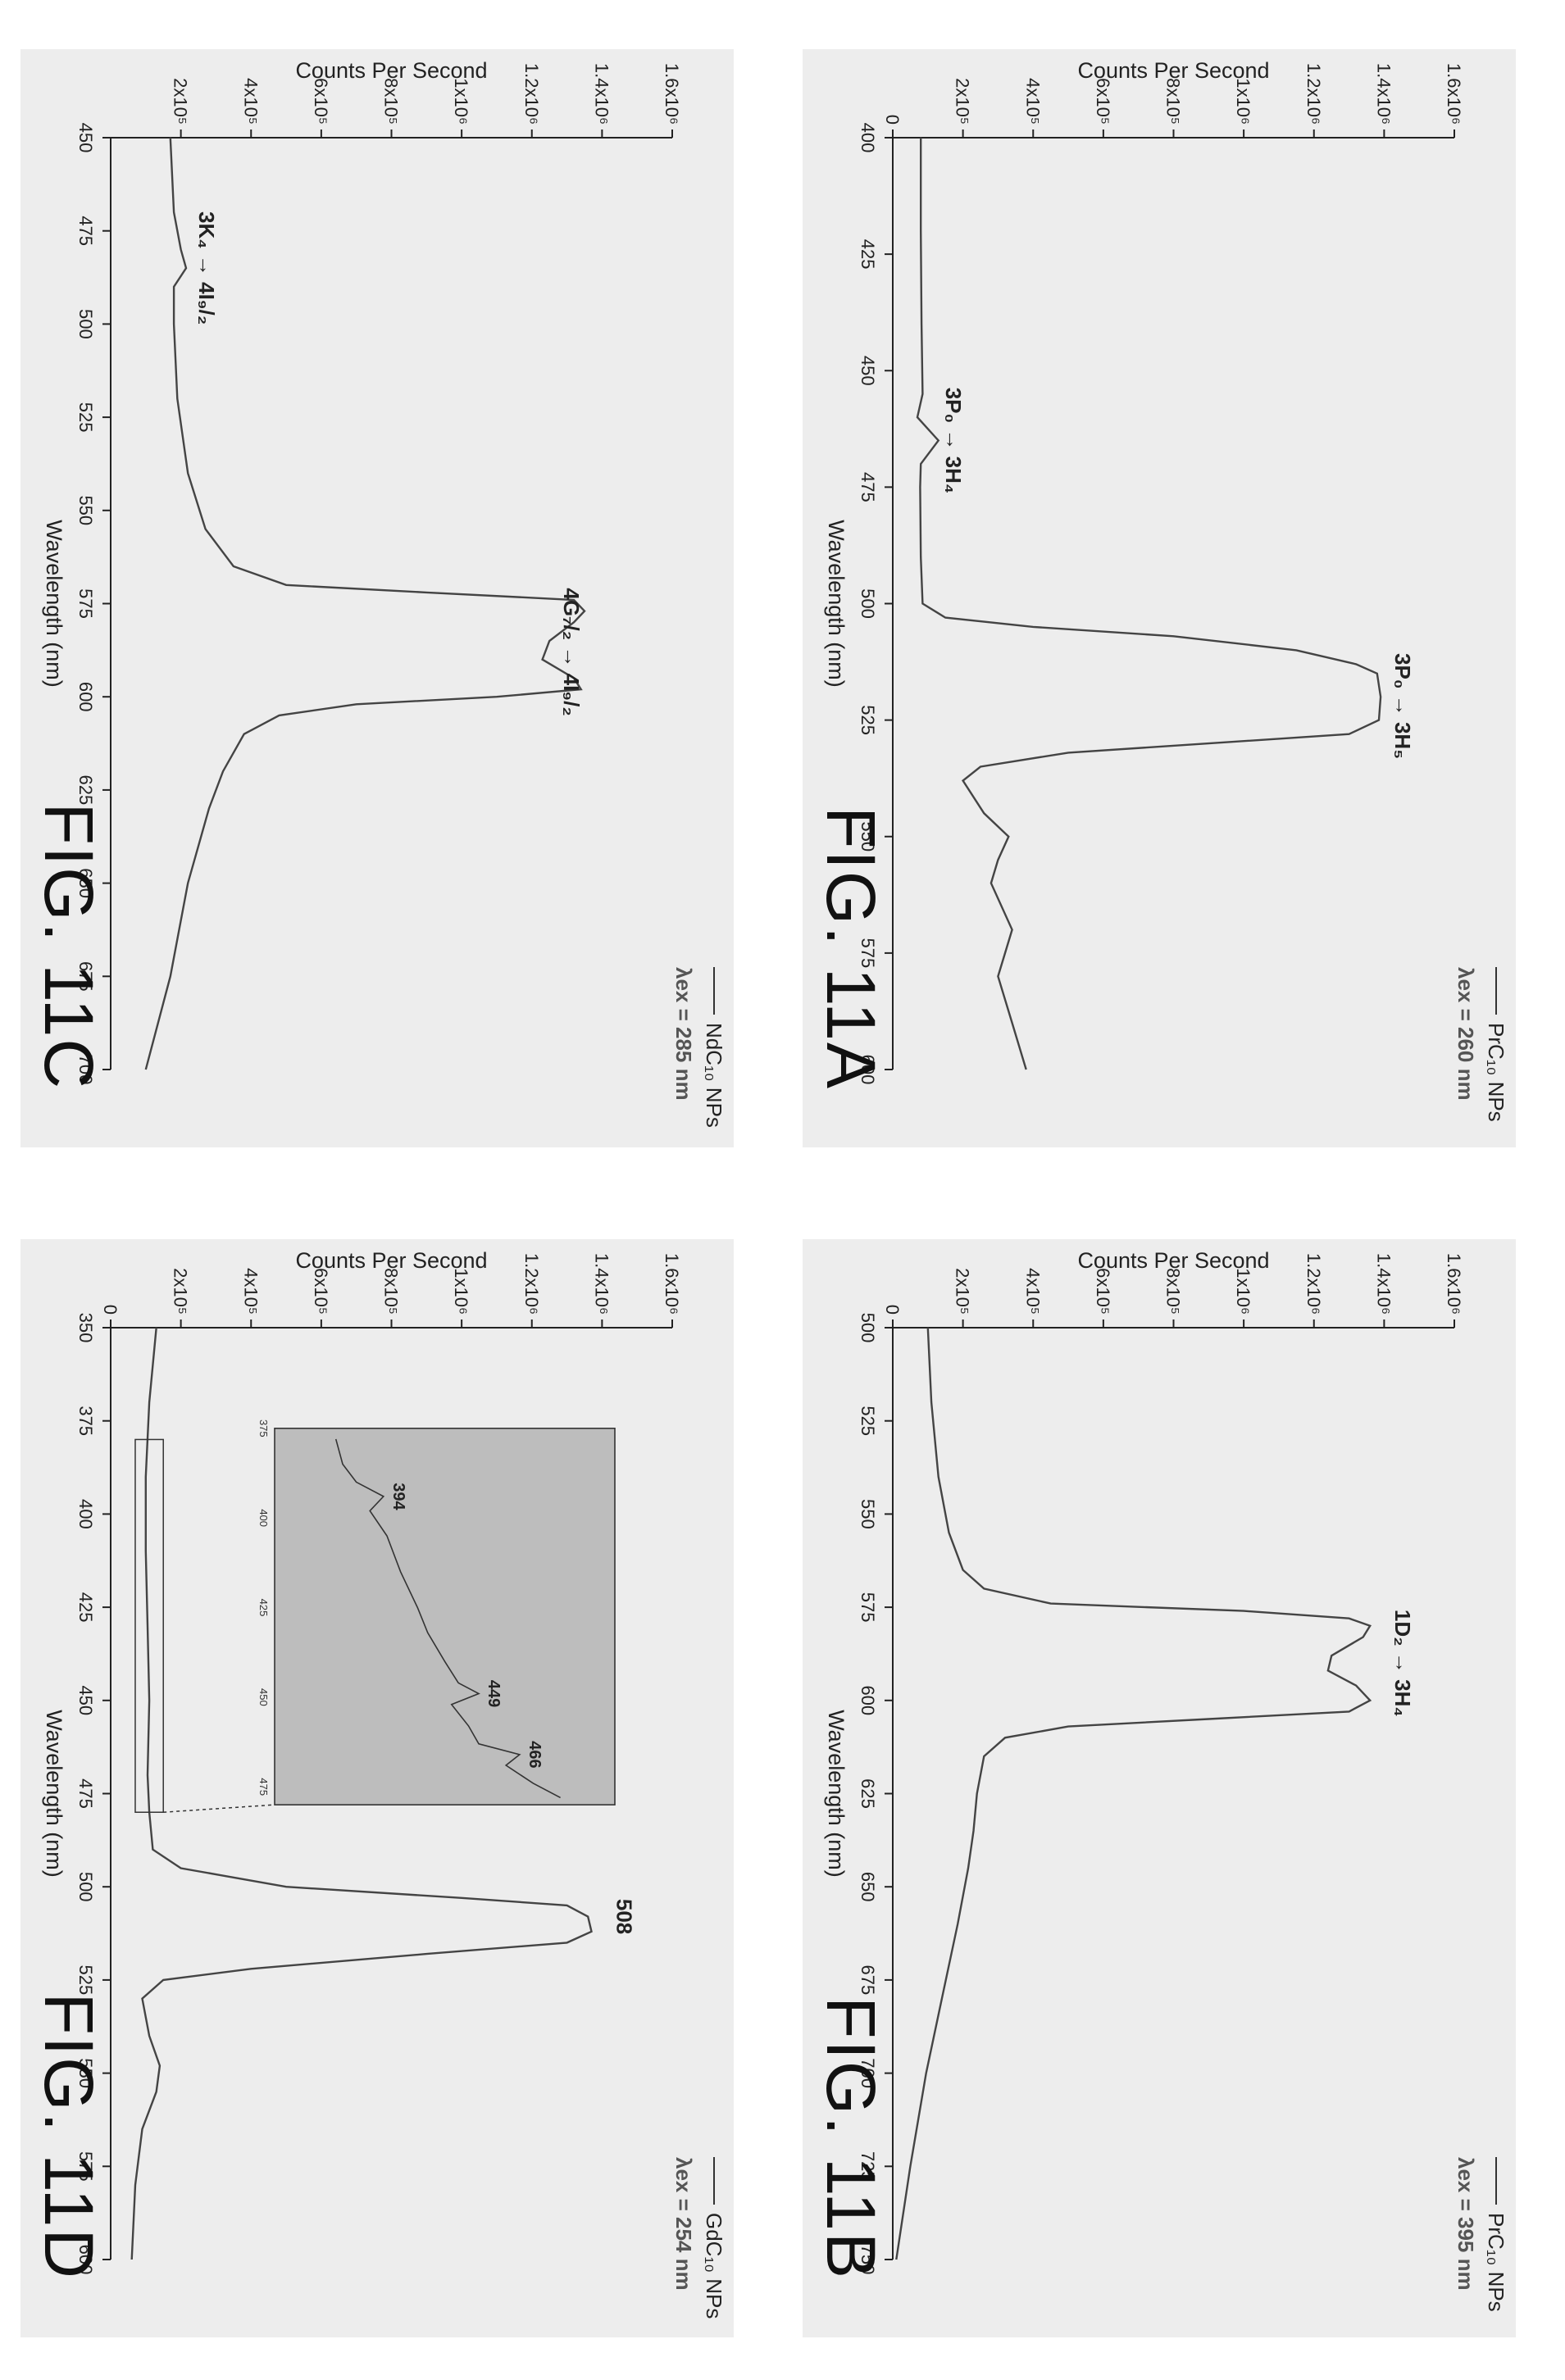 This screenshot has width=1565, height=2380. Describe the element at coordinates (963, 102) in the screenshot. I see `y-tick-label-a: 2x10⁵` at that location.